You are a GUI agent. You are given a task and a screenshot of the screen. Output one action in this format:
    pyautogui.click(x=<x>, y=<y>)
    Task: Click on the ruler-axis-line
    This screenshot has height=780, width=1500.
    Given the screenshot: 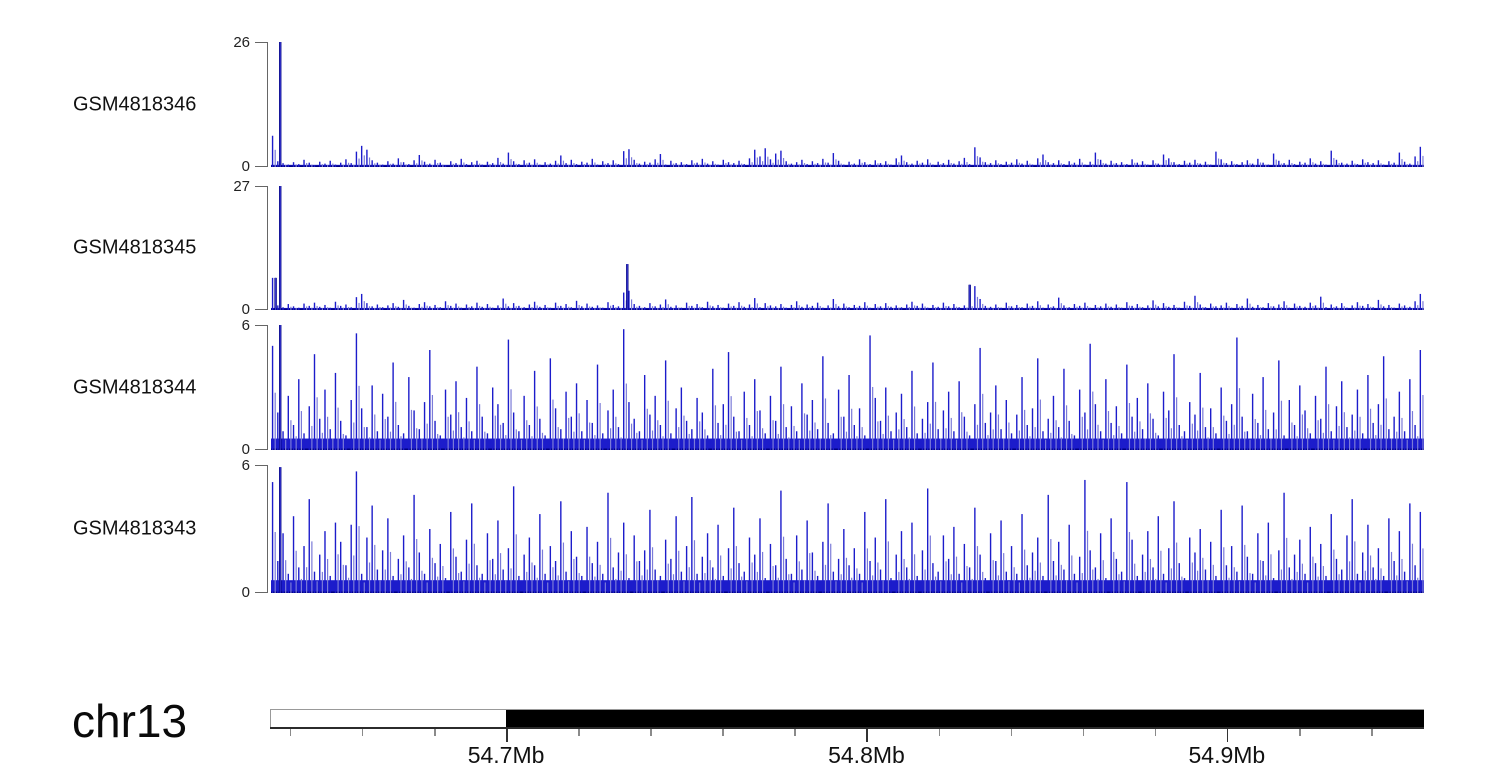 What is the action you would take?
    pyautogui.click(x=847, y=728)
    